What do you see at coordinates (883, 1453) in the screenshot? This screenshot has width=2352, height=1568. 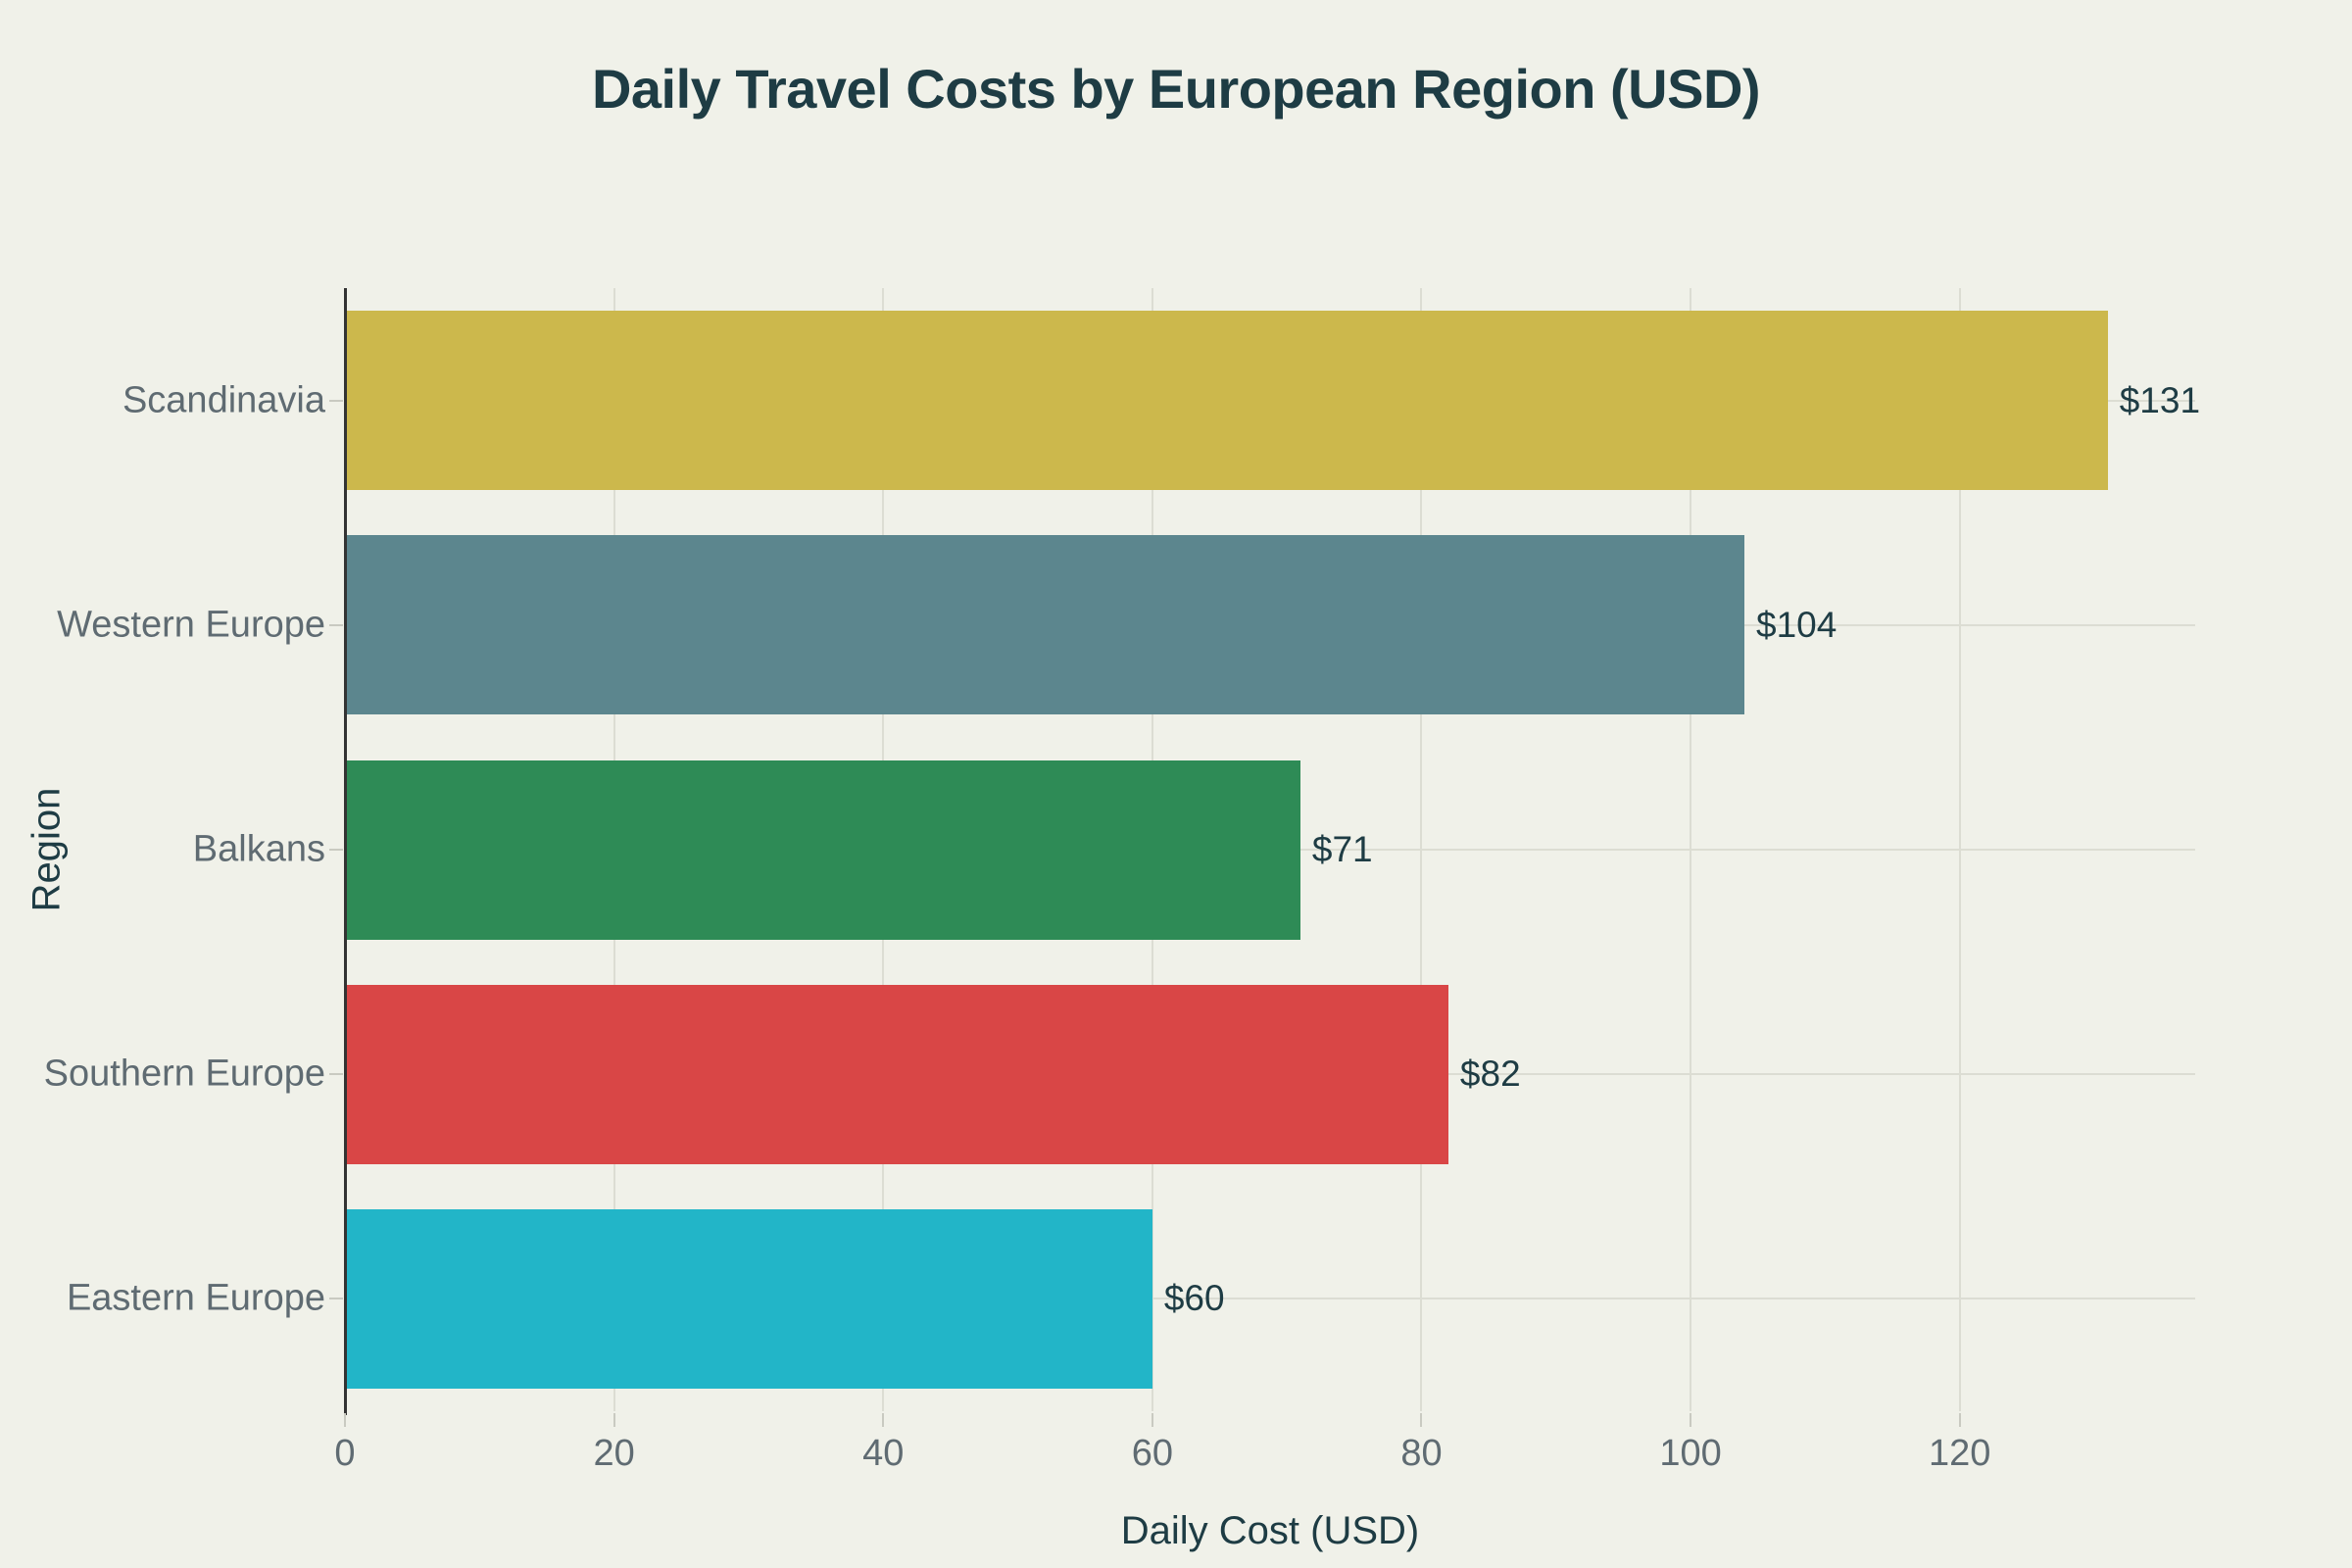 I see `x-tick-label-40: 40` at bounding box center [883, 1453].